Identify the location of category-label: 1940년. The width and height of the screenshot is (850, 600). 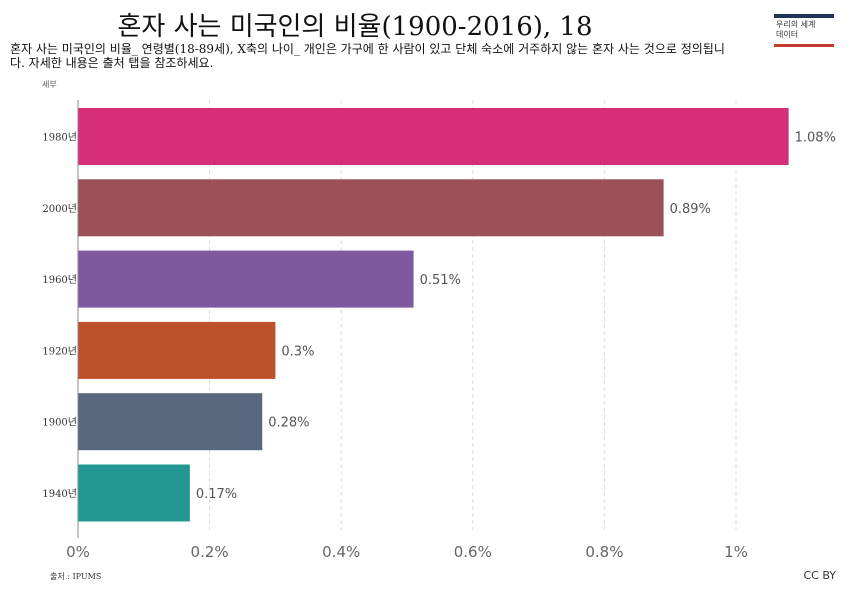
(59, 494).